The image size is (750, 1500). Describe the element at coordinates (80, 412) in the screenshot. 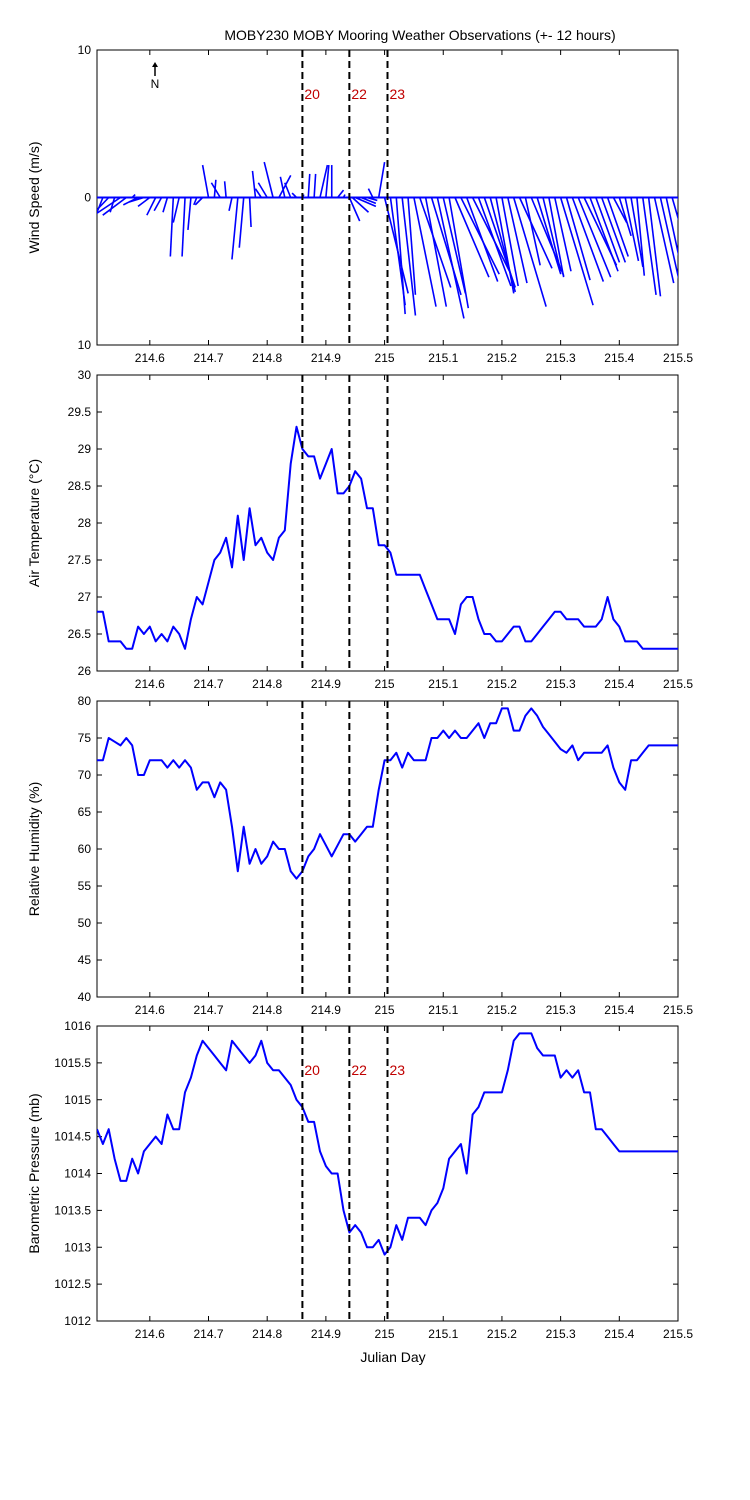

I see `y-tick-label: 29.5` at that location.